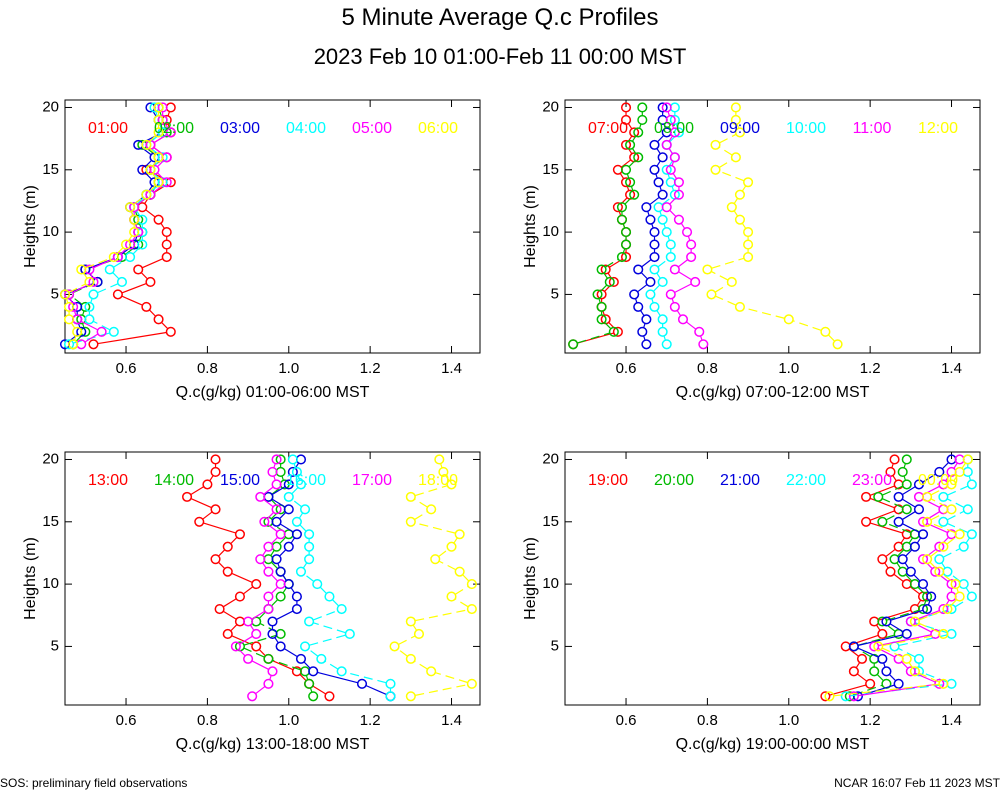  I want to click on legend-entry: 20:00, so click(674, 480).